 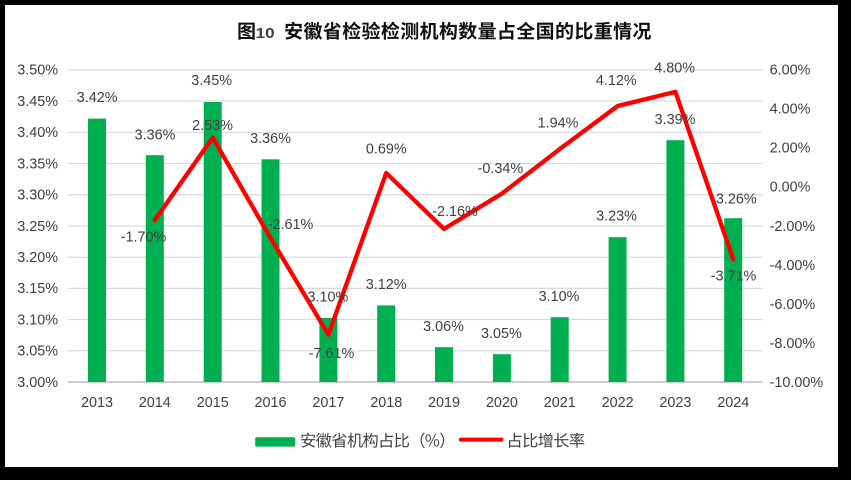 I want to click on svg-text: -8.00%, so click(x=793, y=344).